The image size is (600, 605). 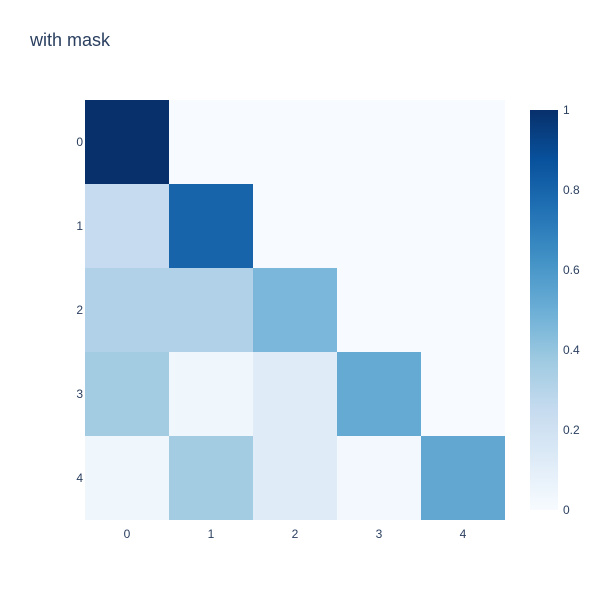 I want to click on colorbar-tick-label: 1, so click(x=566, y=110).